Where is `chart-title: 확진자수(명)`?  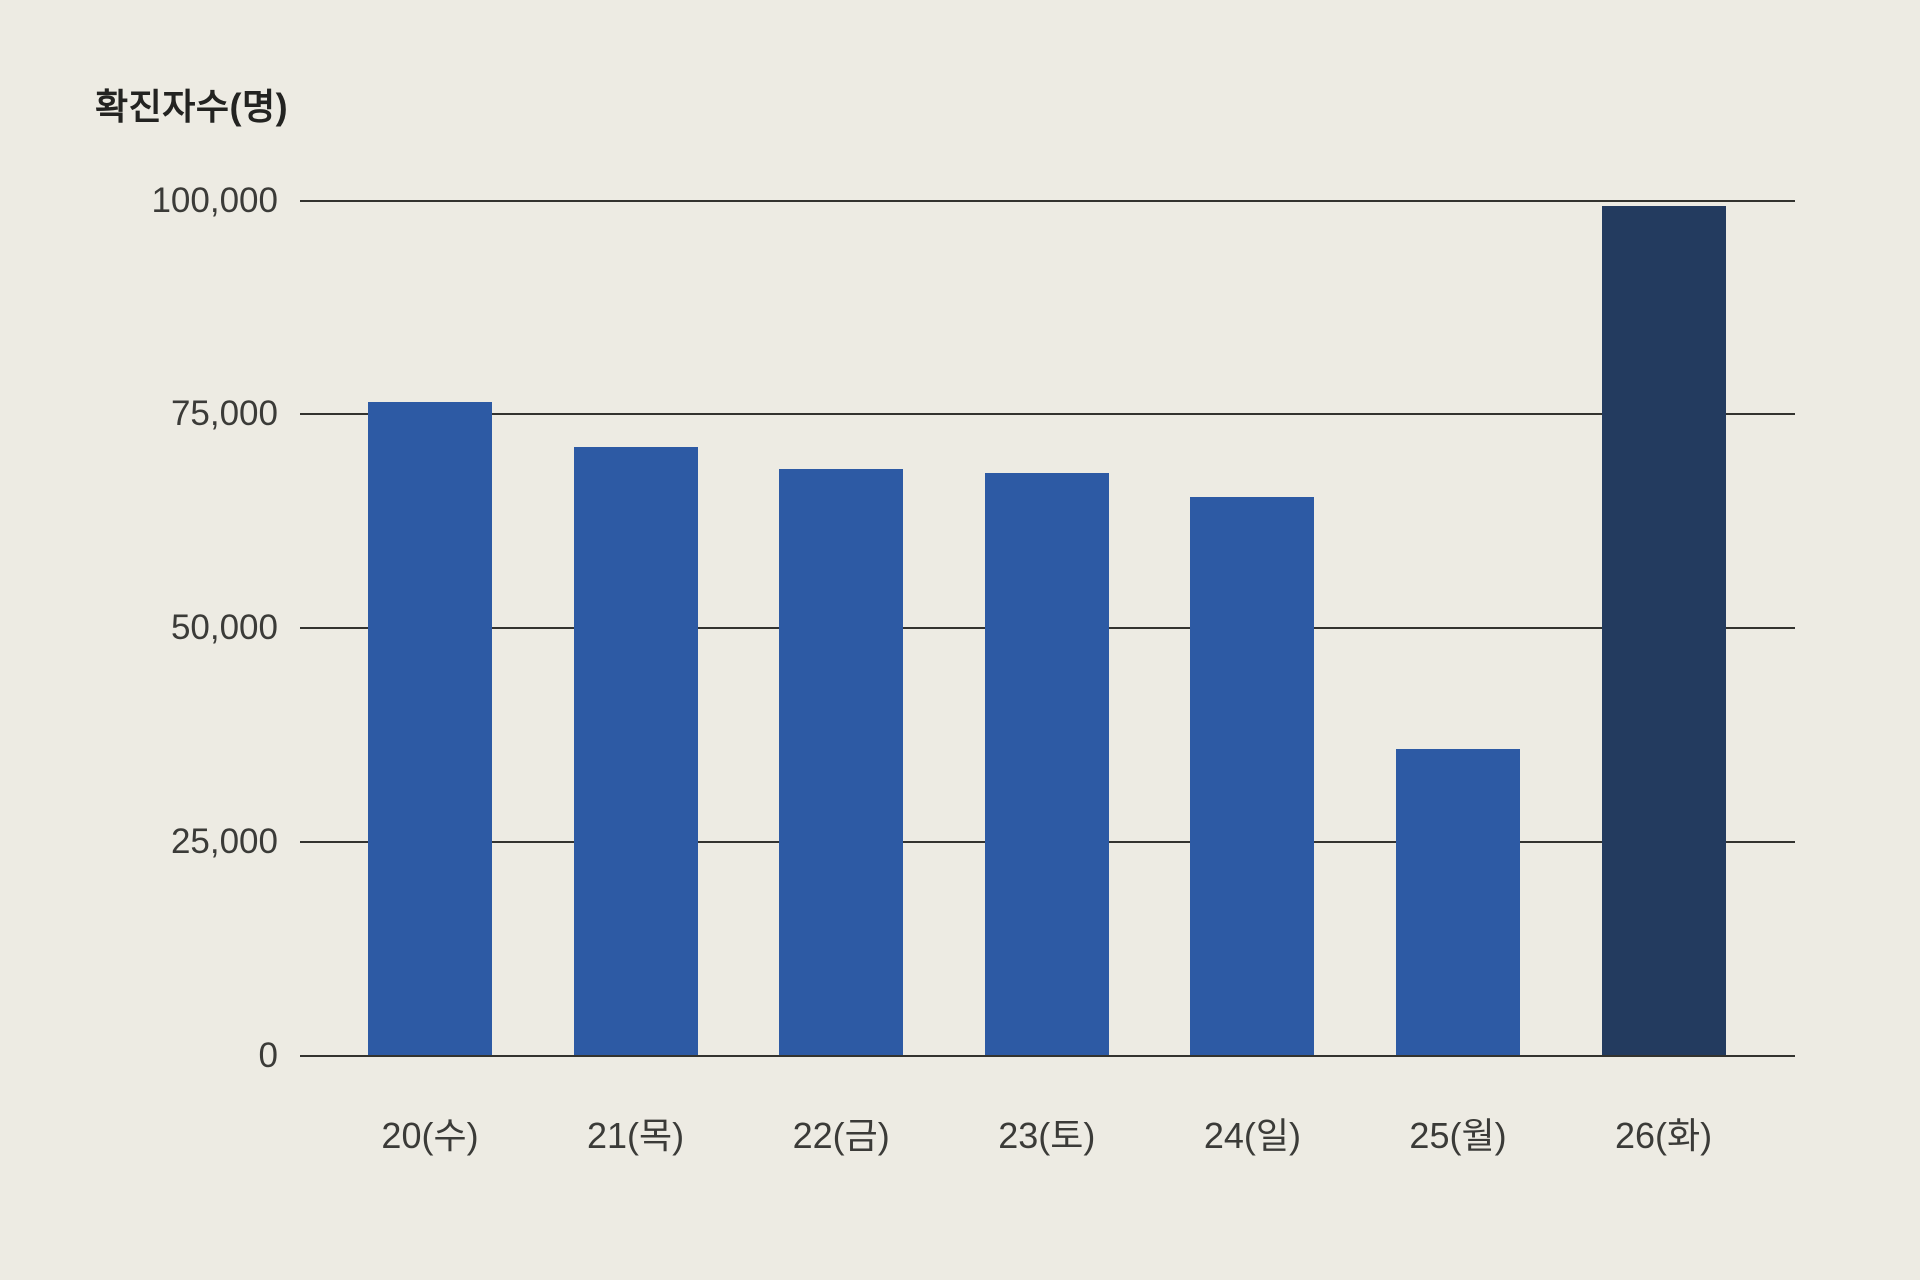 chart-title: 확진자수(명) is located at coordinates (192, 106).